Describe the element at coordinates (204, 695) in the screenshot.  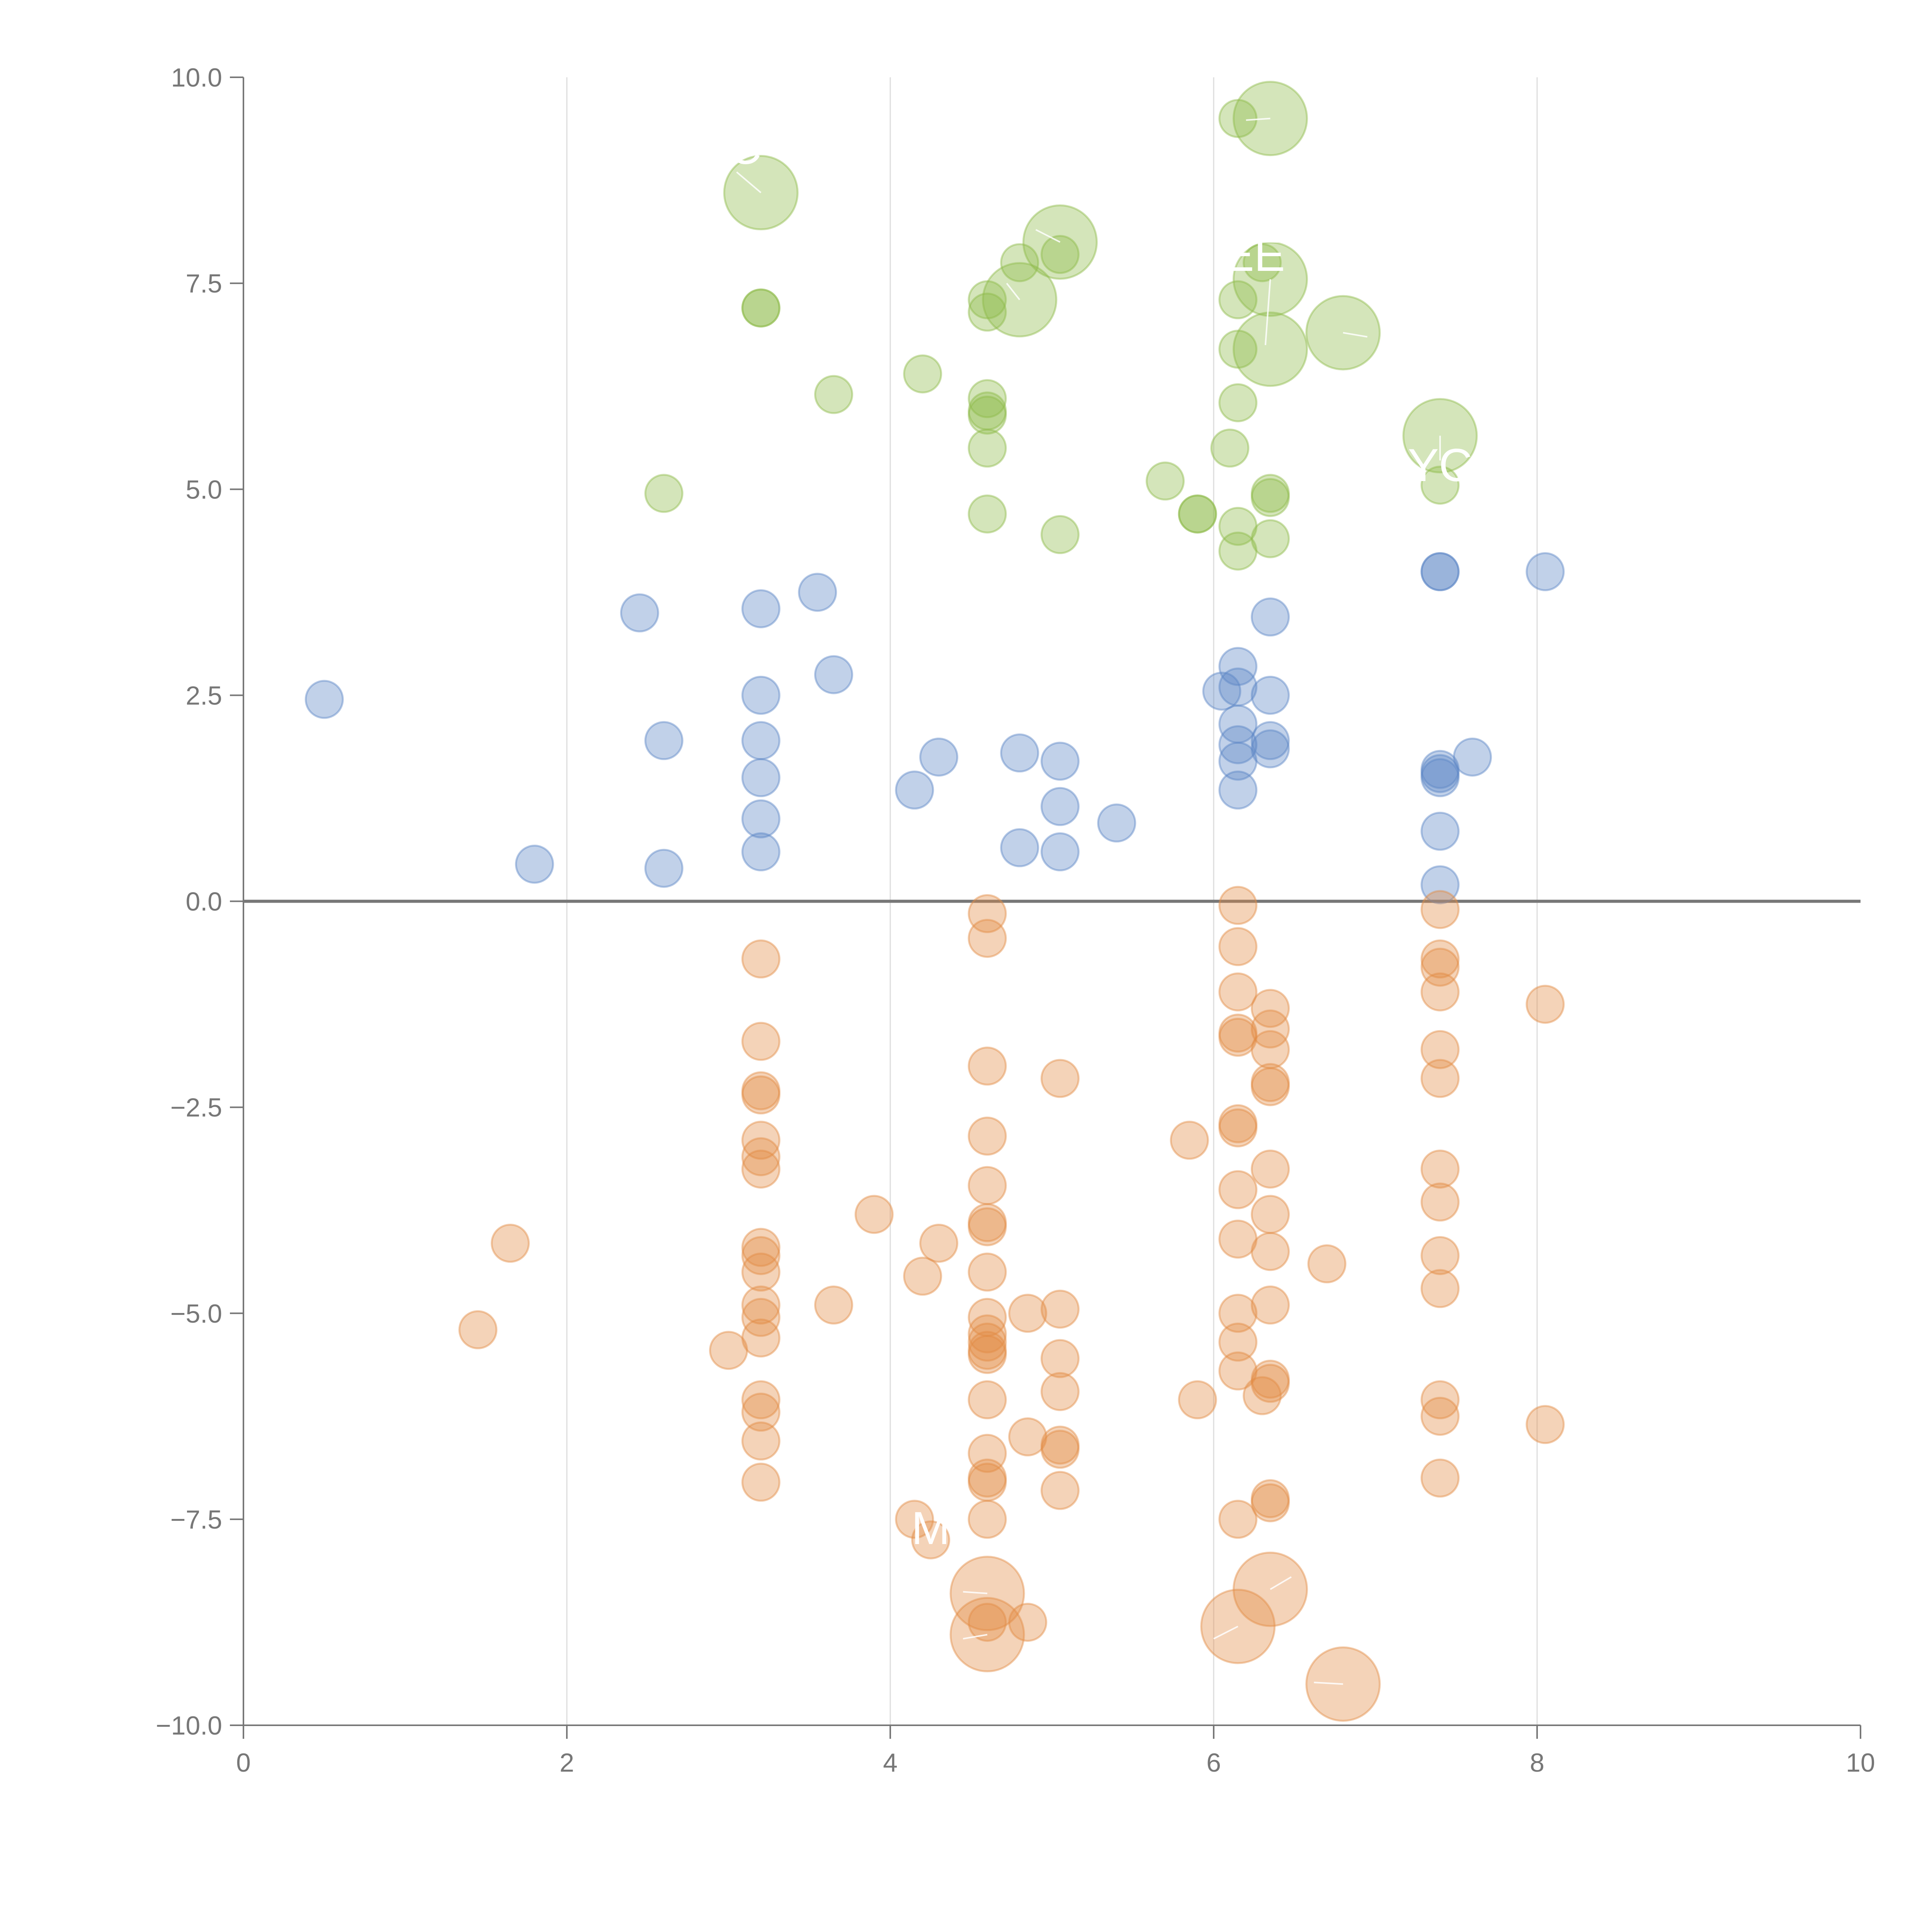
I see `y-tick-label: 2.5` at that location.